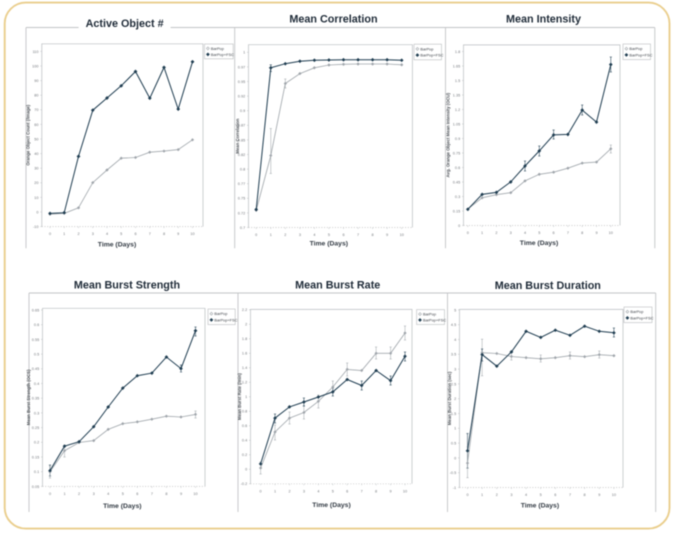 Image resolution: width=673 pixels, height=533 pixels. Describe the element at coordinates (241, 126) in the screenshot. I see `svg-text: 0.87` at that location.